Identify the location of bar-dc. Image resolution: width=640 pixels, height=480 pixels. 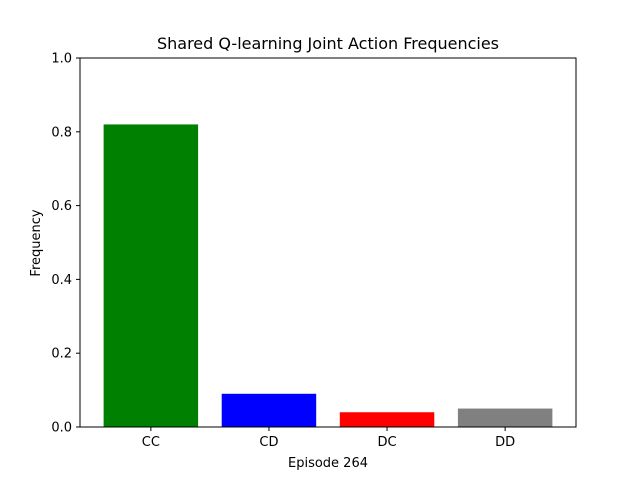
(387, 419).